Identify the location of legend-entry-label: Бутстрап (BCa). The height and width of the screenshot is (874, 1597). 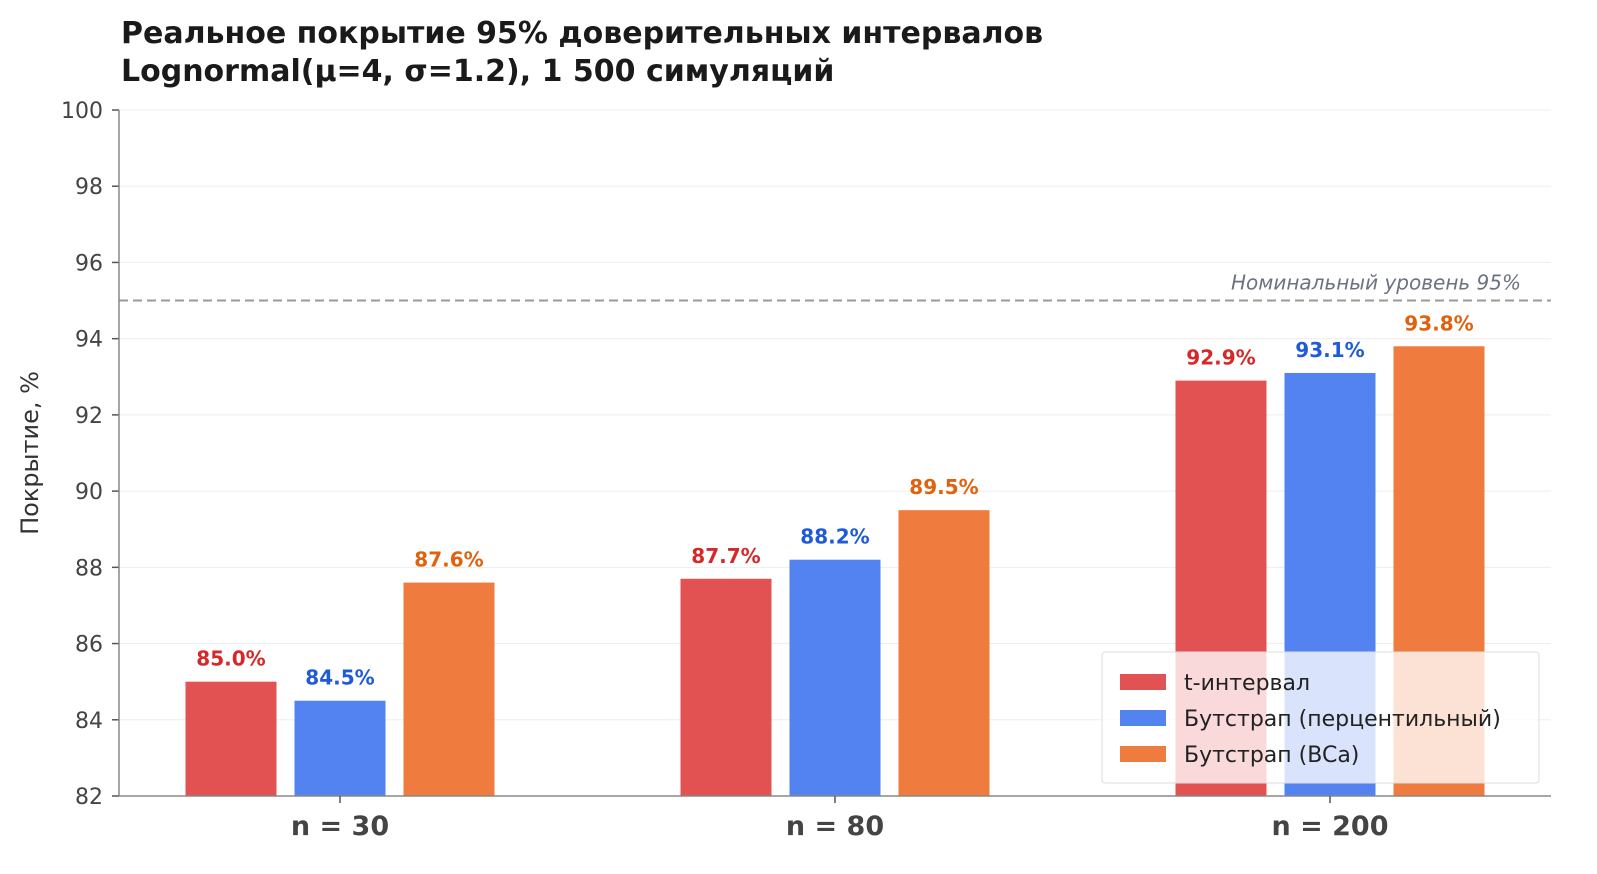
(1271, 755).